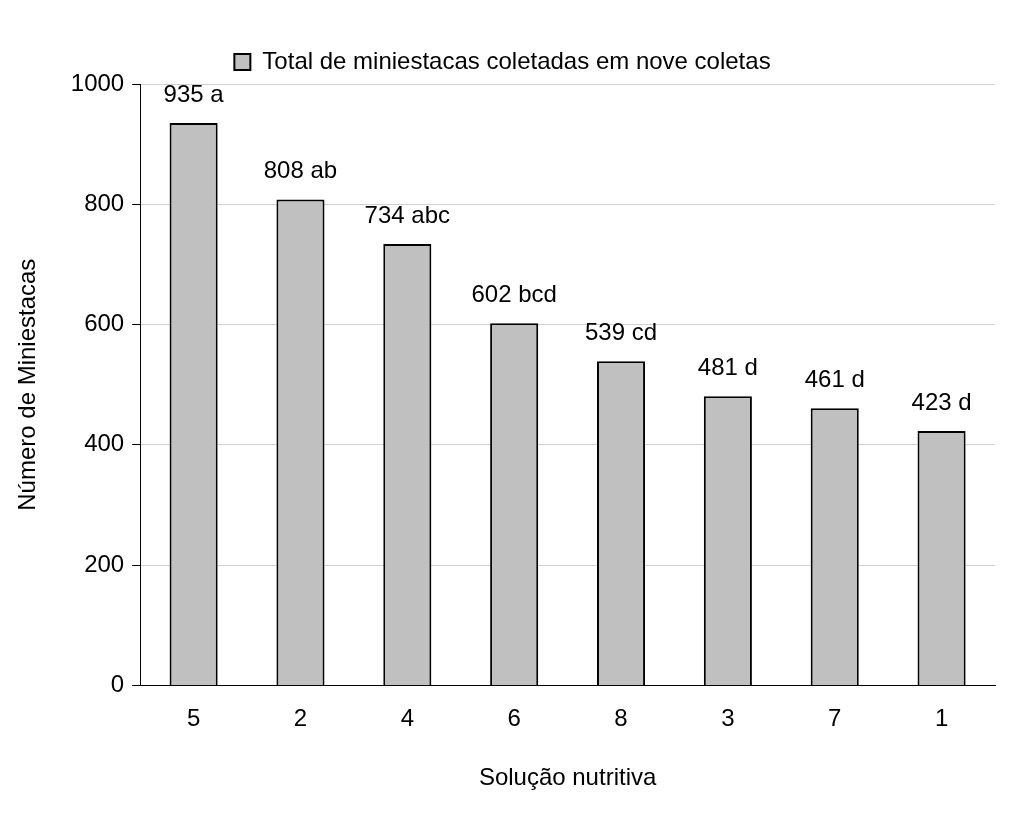  What do you see at coordinates (514, 718) in the screenshot?
I see `x-tick-label: 6` at bounding box center [514, 718].